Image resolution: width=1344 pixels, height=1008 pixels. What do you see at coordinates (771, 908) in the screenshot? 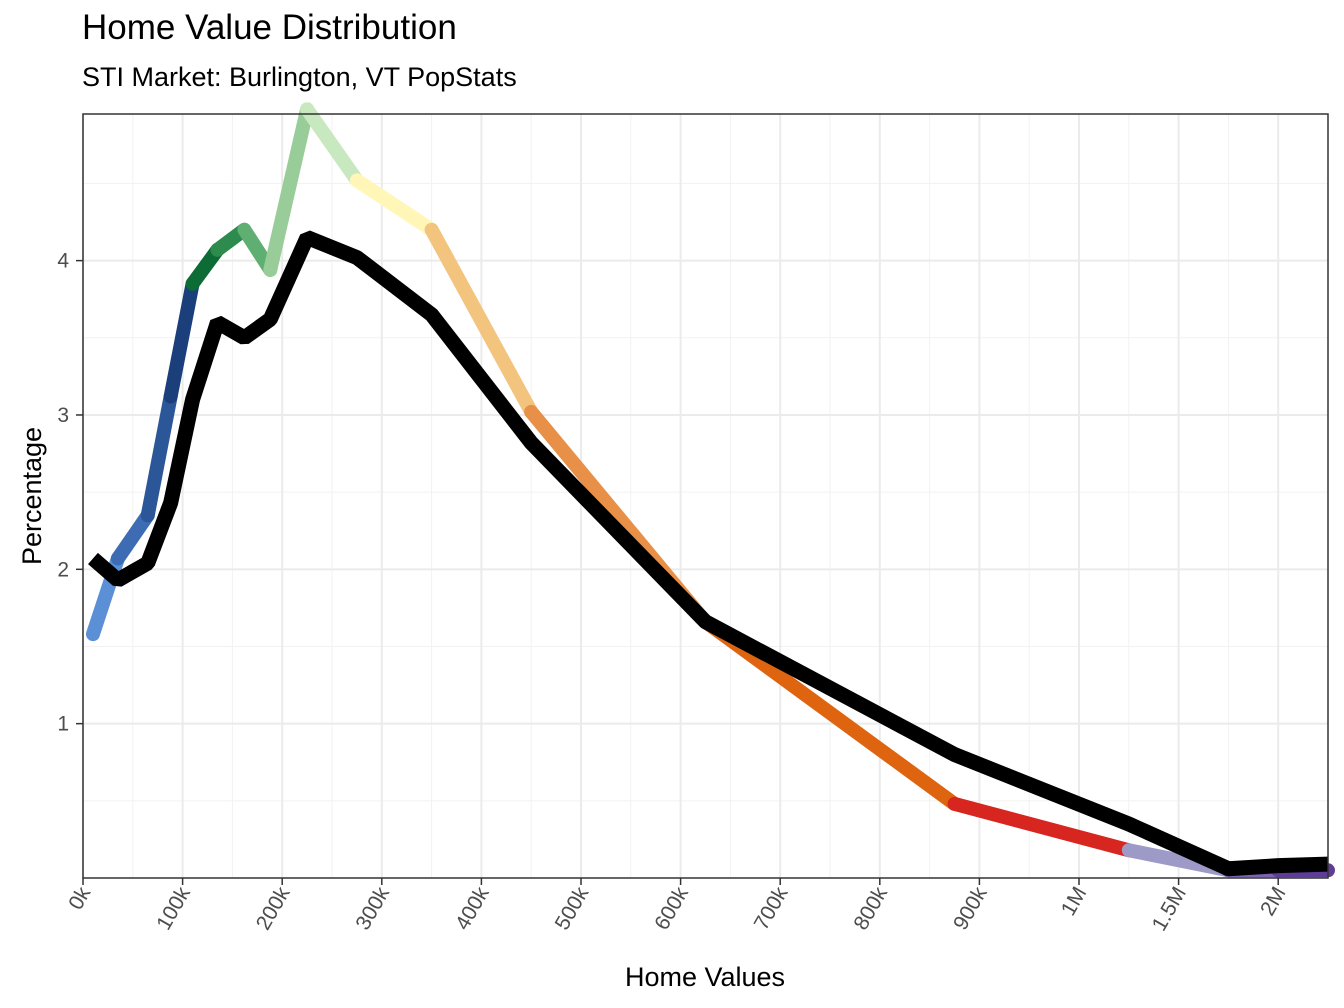
I see `x-tick-label: 700k` at bounding box center [771, 908].